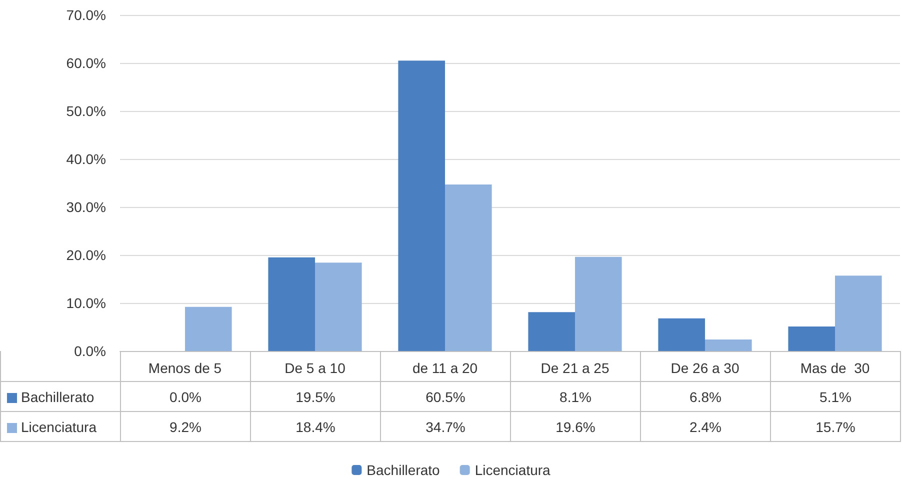 This screenshot has height=488, width=902. Describe the element at coordinates (86, 159) in the screenshot. I see `y-tick-label: 40.0%` at that location.